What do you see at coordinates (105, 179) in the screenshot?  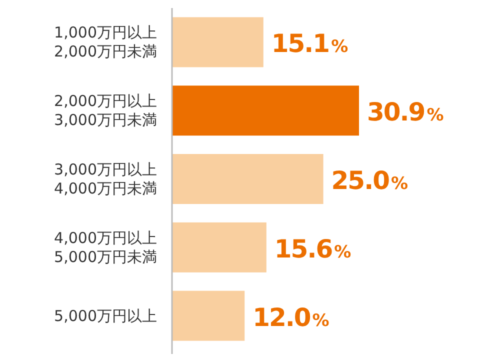 I see `y-tick-label: 3,000万円以上 4,000万円未満` at bounding box center [105, 179].